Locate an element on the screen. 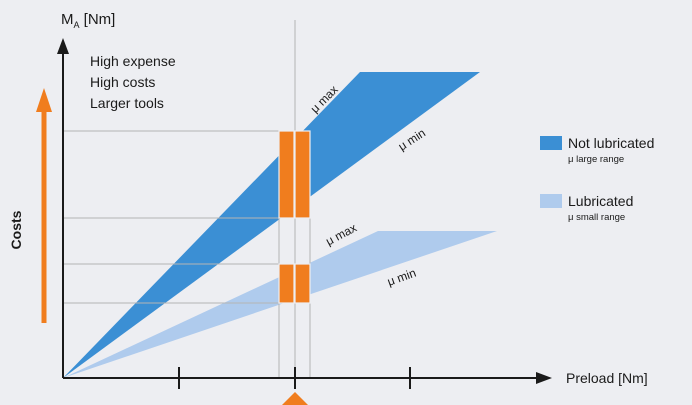 This screenshot has height=405, width=692. cost-label: Costs is located at coordinates (16, 229).